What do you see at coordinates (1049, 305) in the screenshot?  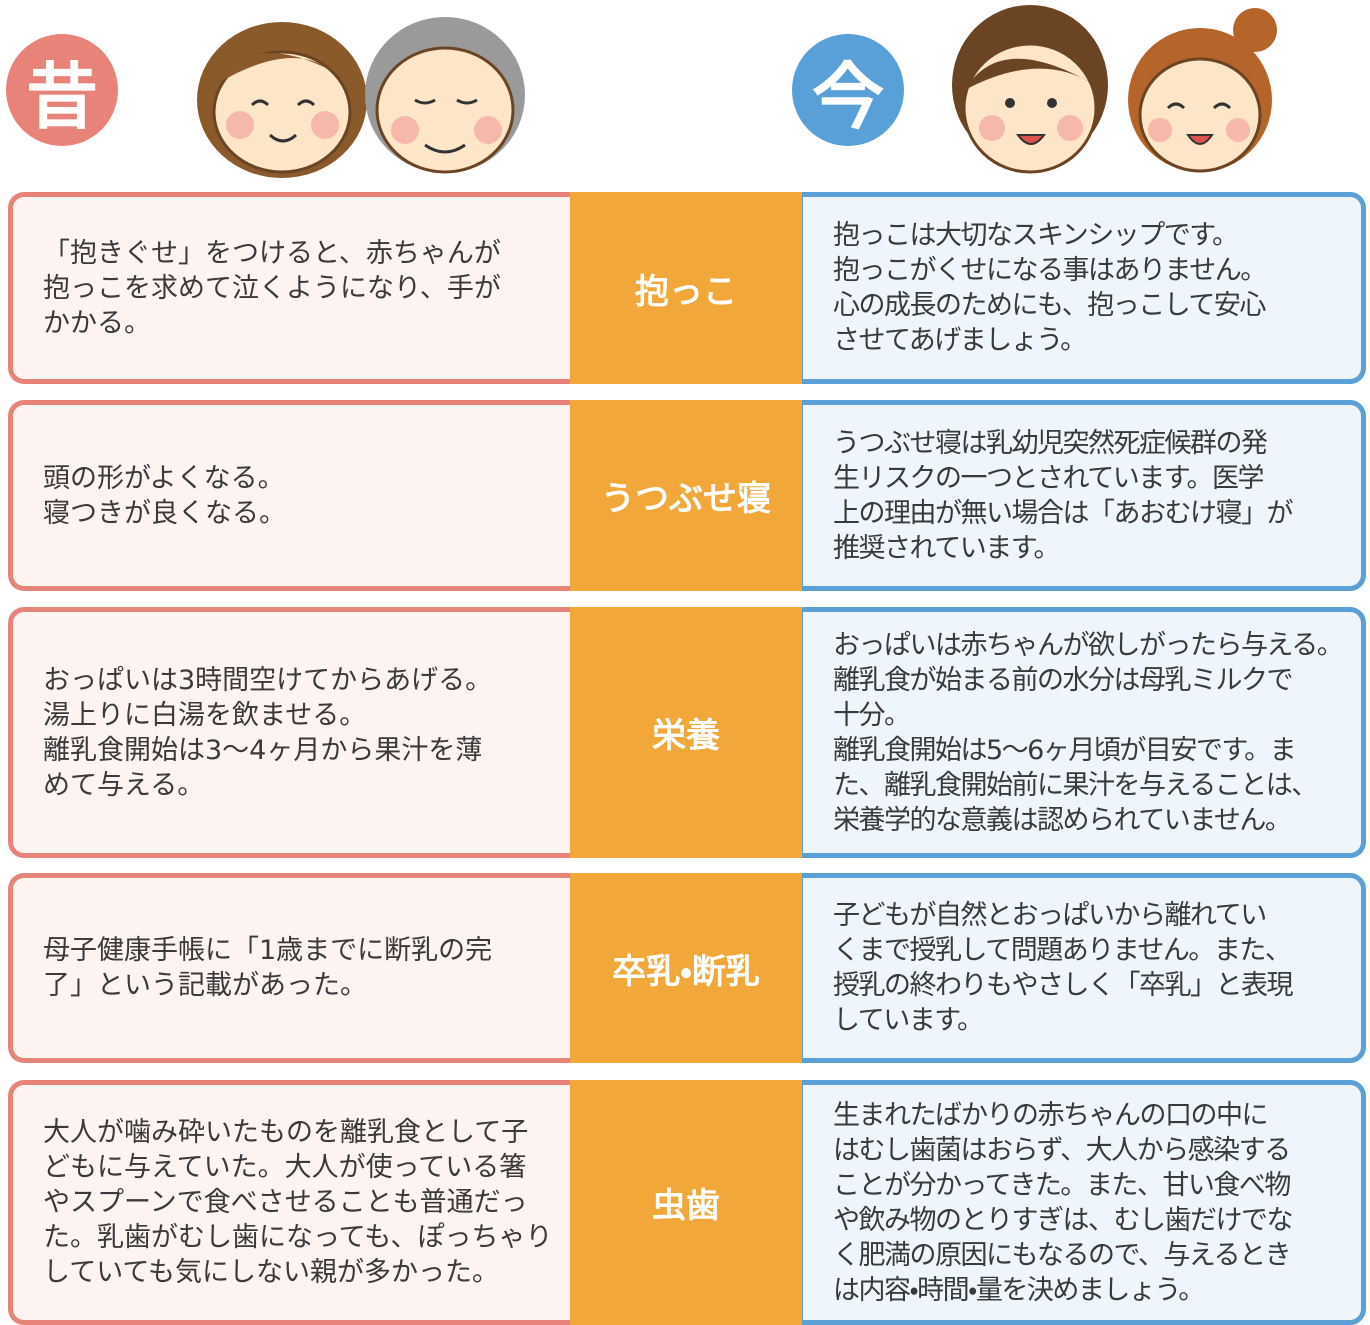 I see `new-text: 心の成長のためにも、抱っこして安心` at bounding box center [1049, 305].